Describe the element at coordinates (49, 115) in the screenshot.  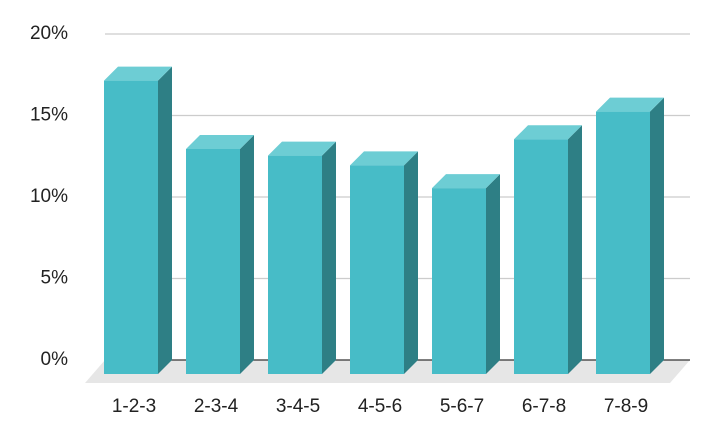
I see `y-tick-label: 15%` at that location.